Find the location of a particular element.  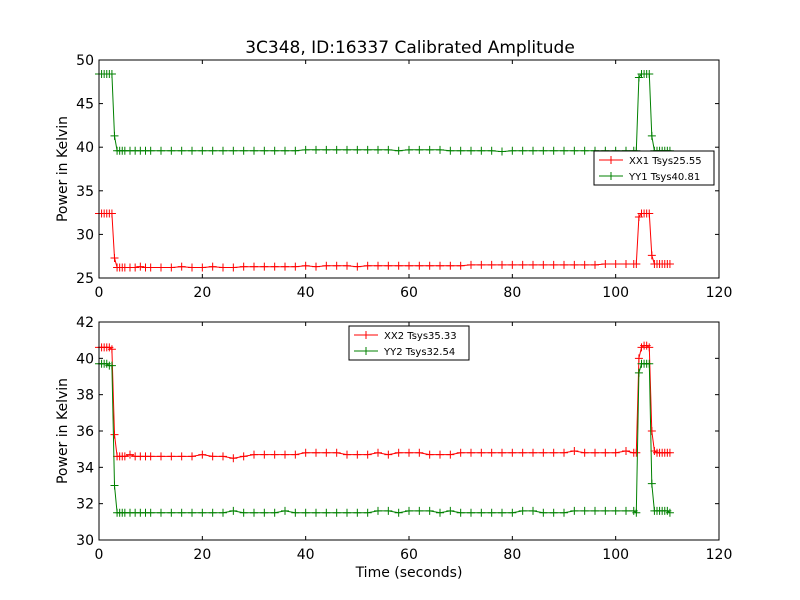

x-tick-label: 20 is located at coordinates (202, 555).